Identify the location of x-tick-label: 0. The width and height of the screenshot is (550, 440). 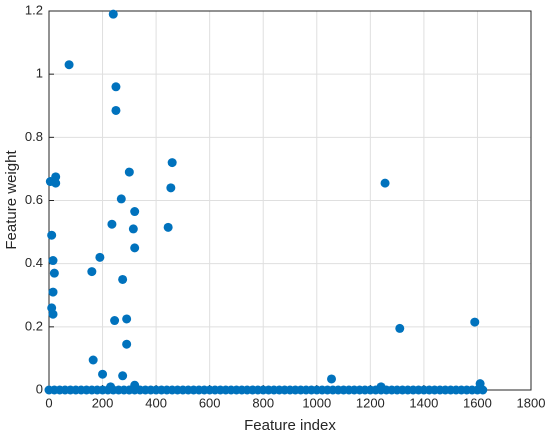
(48, 402).